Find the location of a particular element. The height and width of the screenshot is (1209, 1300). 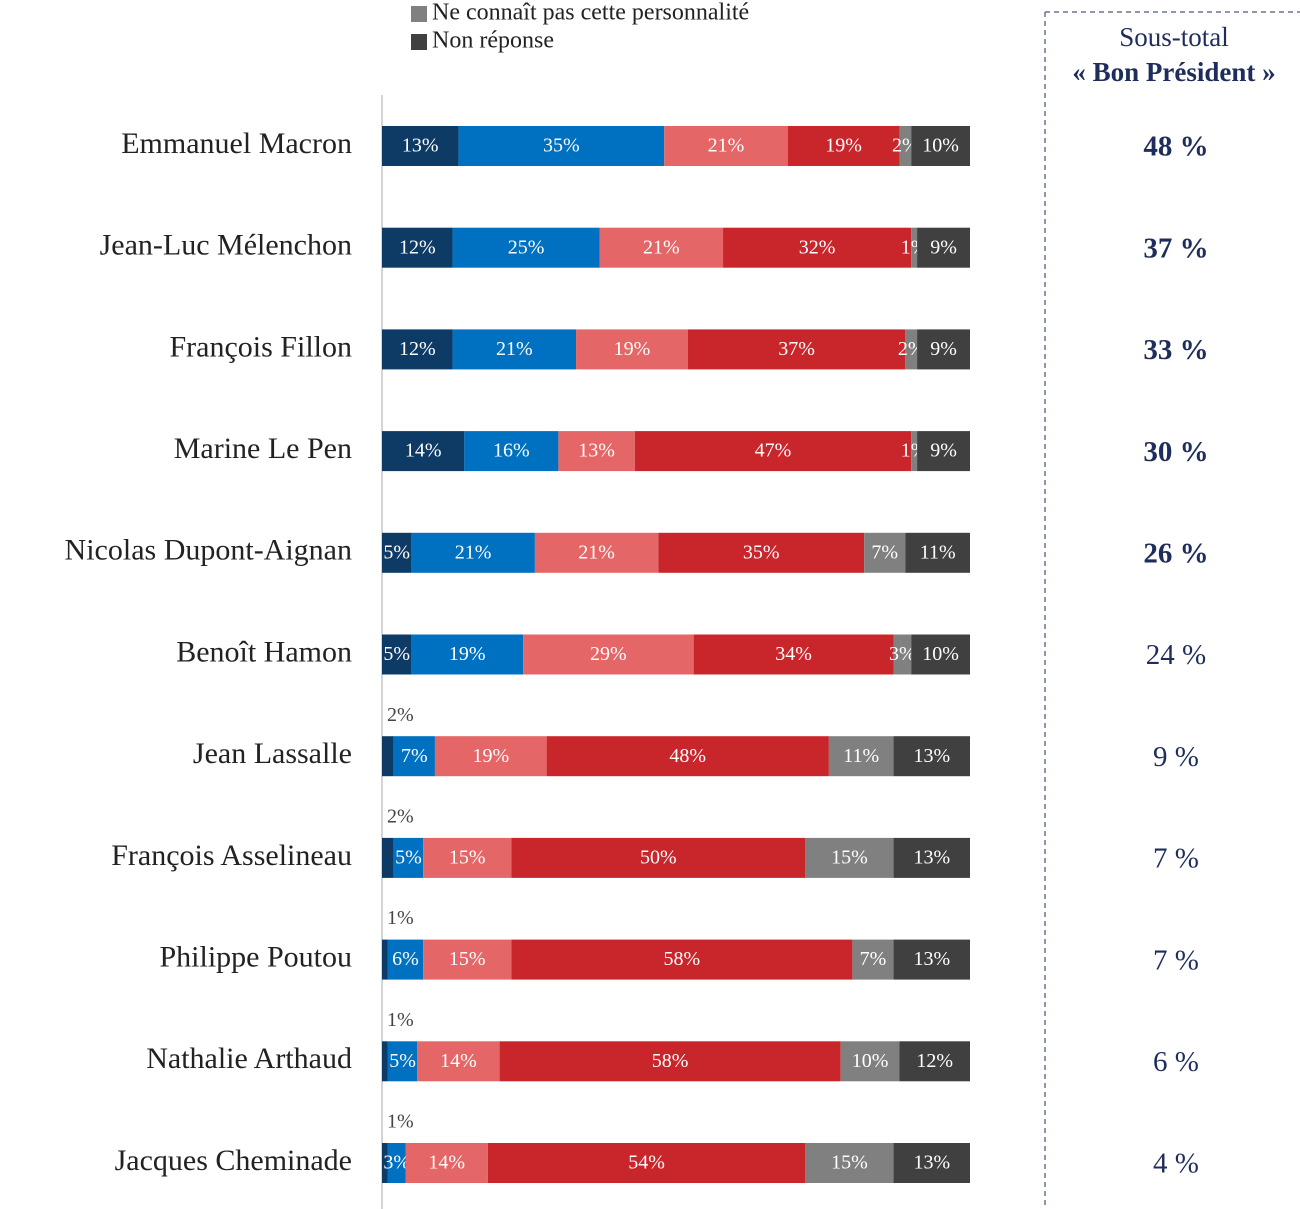

category-label: Nathalie Arthaud is located at coordinates (249, 1058).